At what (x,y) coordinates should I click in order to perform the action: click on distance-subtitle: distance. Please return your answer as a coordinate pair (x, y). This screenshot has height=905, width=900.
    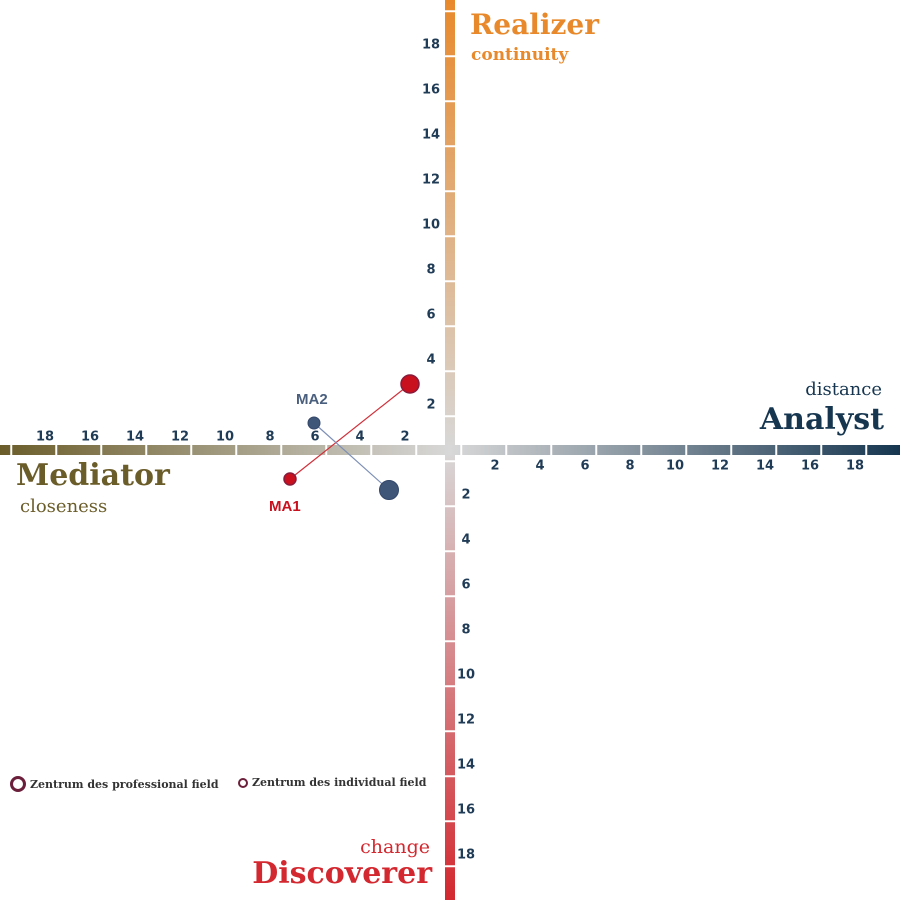
    Looking at the image, I should click on (843, 389).